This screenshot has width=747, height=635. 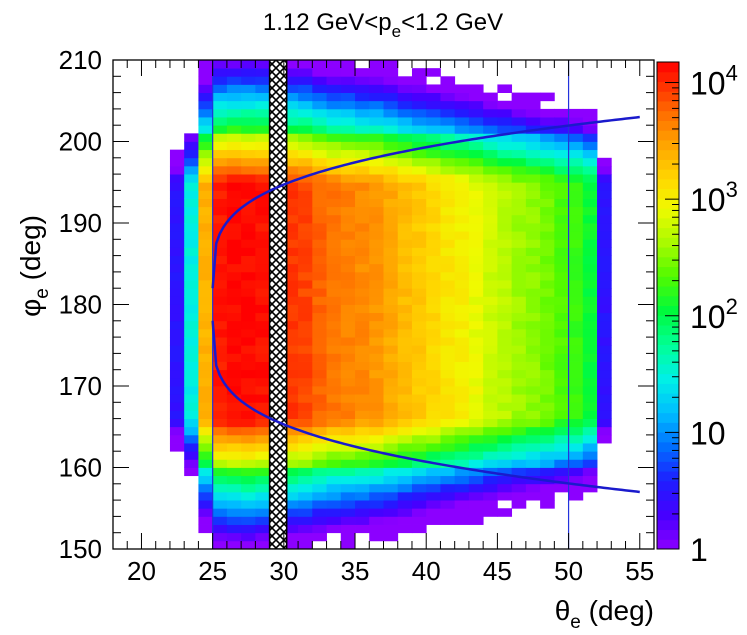 What do you see at coordinates (668, 306) in the screenshot?
I see `color-scale-bar` at bounding box center [668, 306].